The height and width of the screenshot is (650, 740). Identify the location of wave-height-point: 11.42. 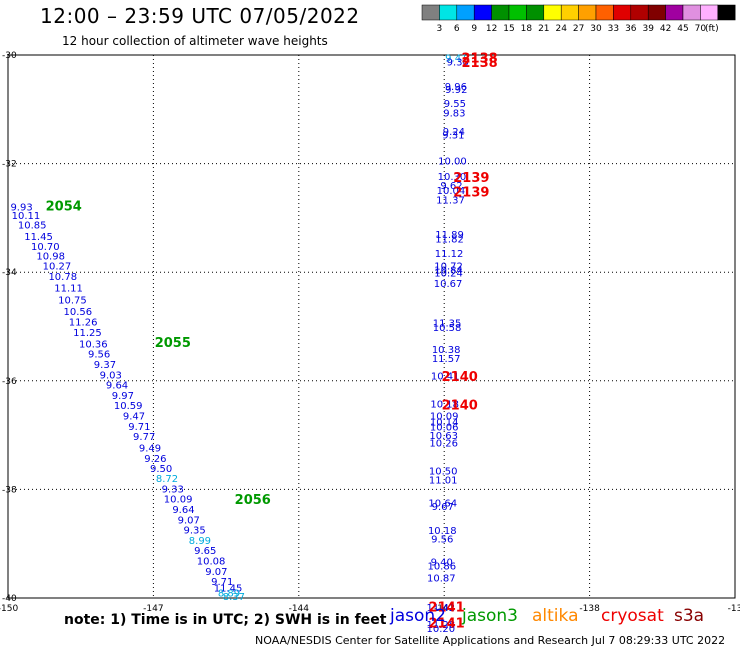
(440, 608).